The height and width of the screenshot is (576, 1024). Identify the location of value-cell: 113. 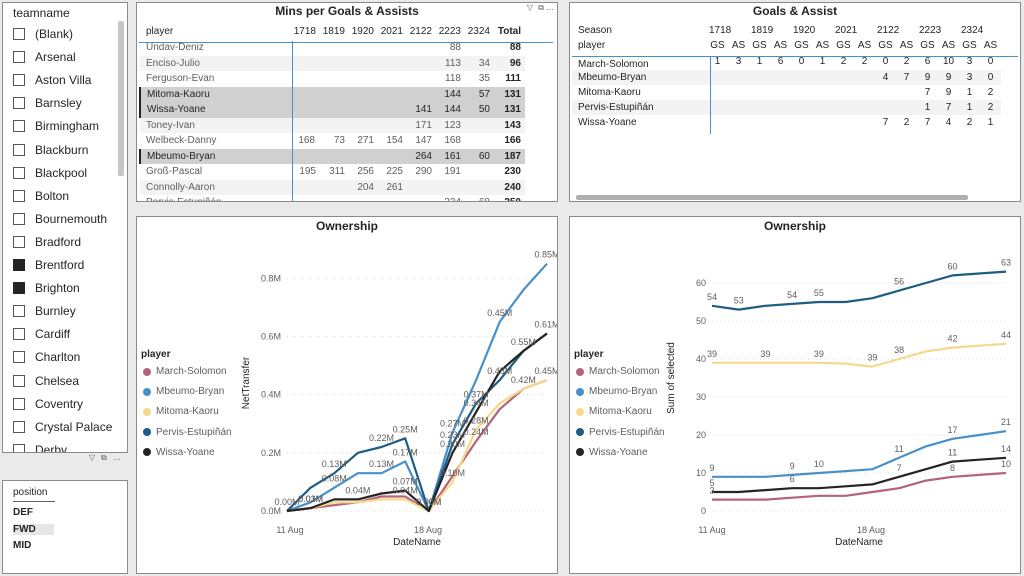
(449, 63).